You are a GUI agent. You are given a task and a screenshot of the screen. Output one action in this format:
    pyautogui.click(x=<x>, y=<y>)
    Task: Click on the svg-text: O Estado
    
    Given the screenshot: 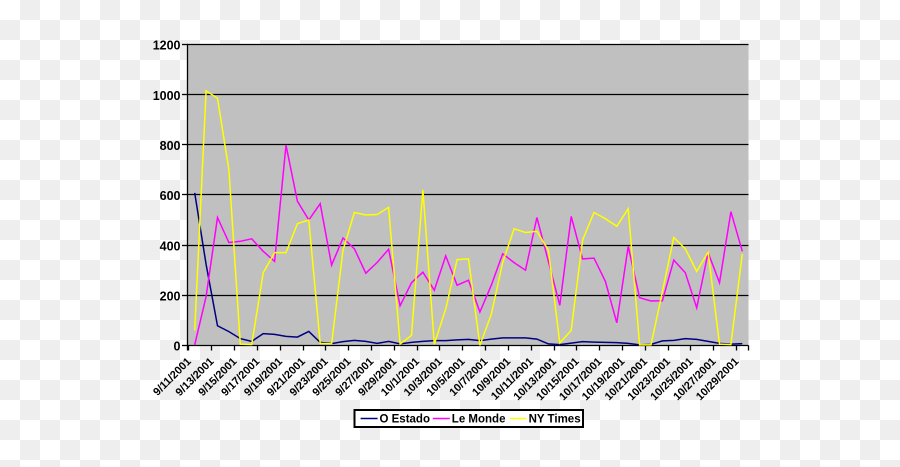 What is the action you would take?
    pyautogui.click(x=405, y=420)
    